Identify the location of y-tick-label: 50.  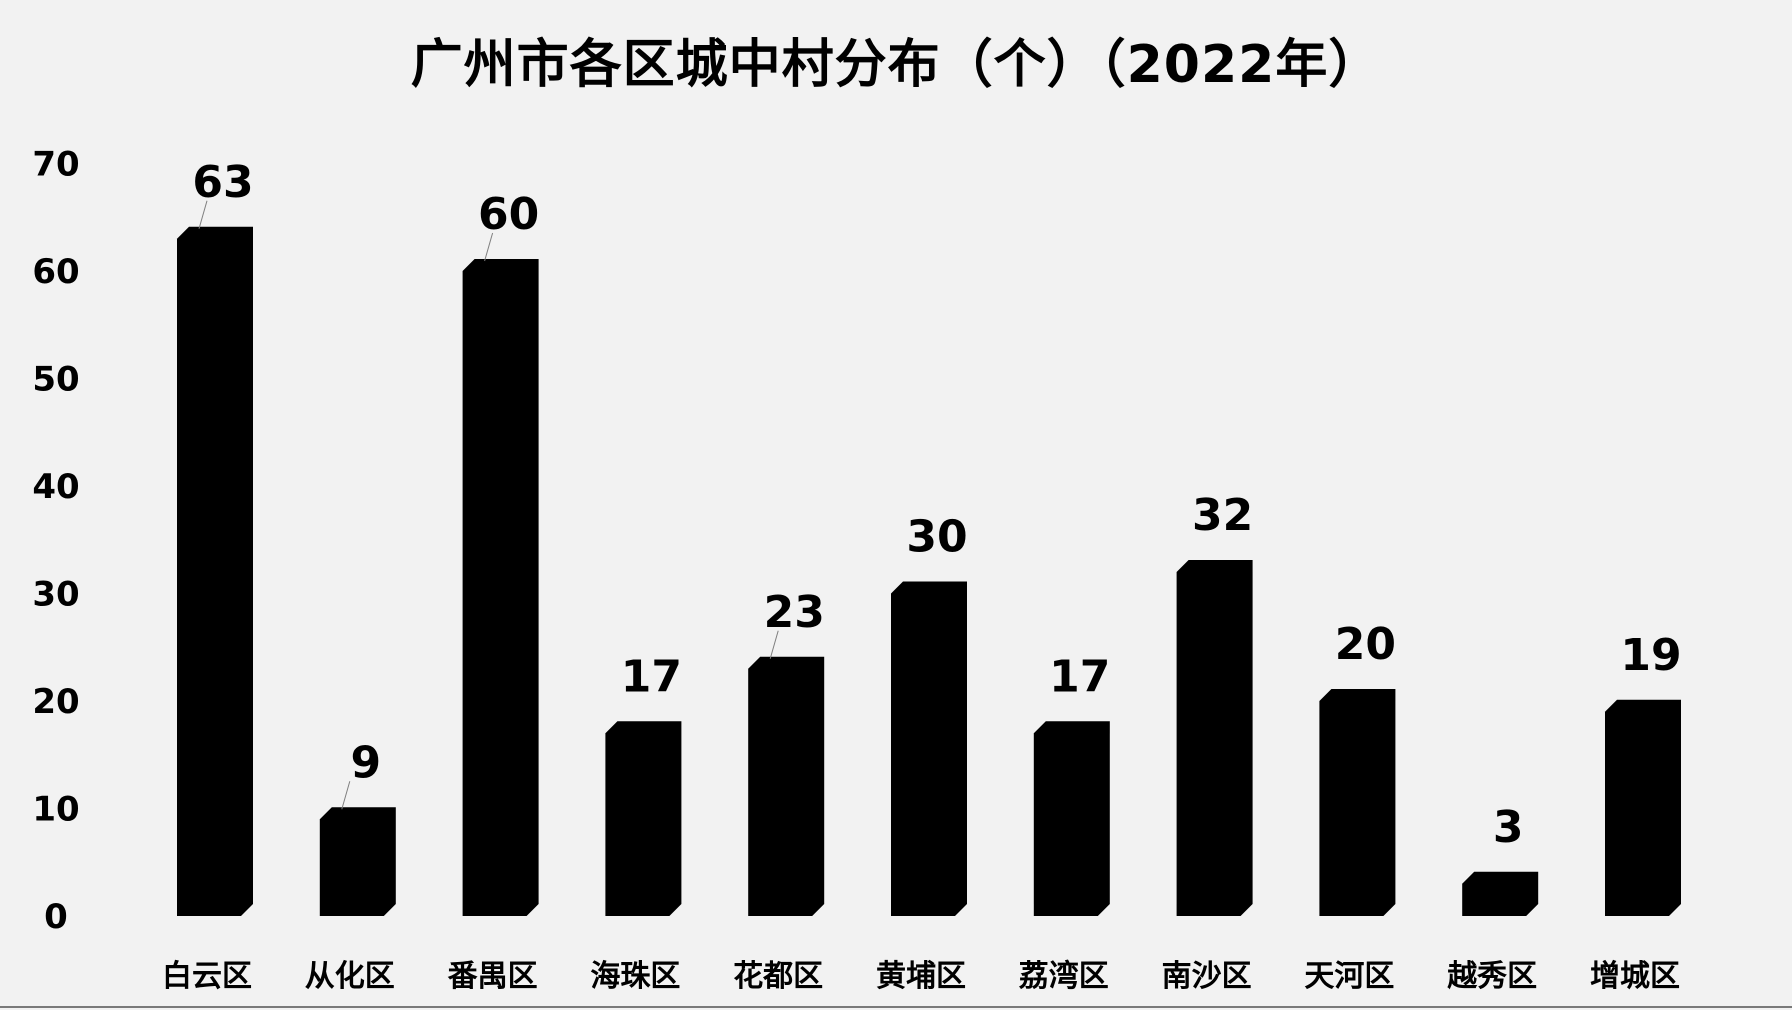
(55, 380).